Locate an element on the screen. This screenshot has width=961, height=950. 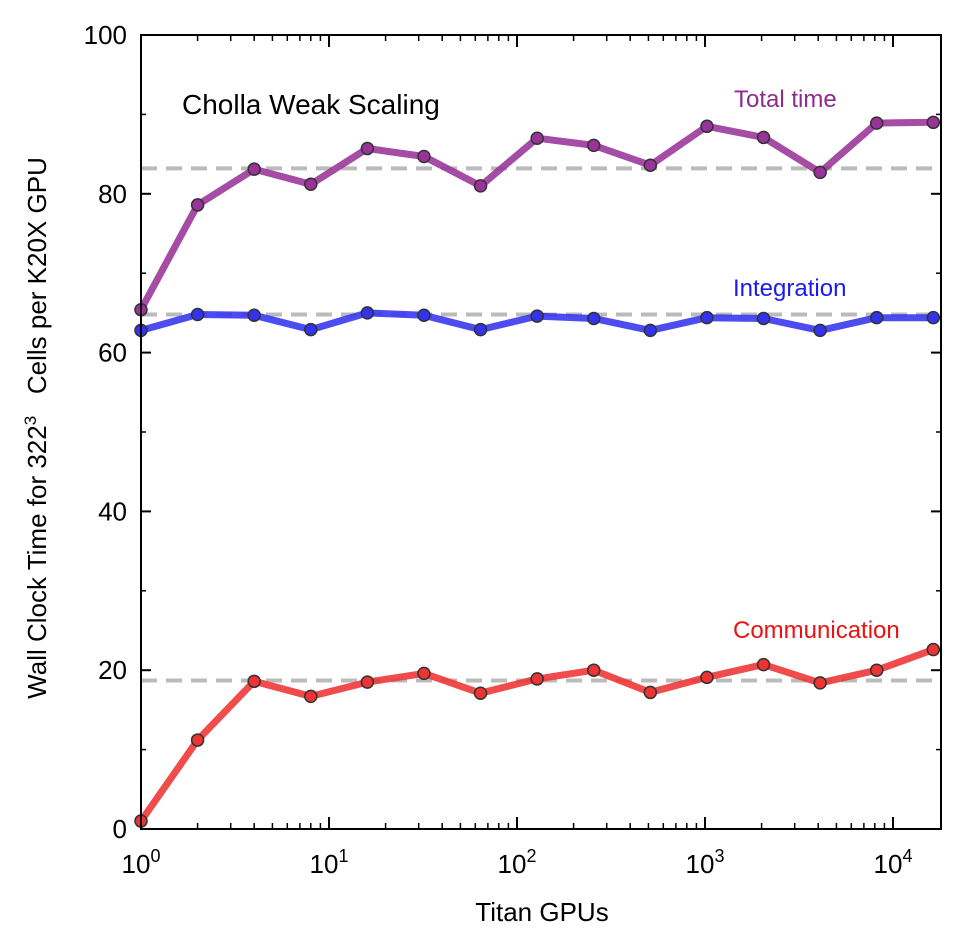
y-tick-label: 0 is located at coordinates (120, 829).